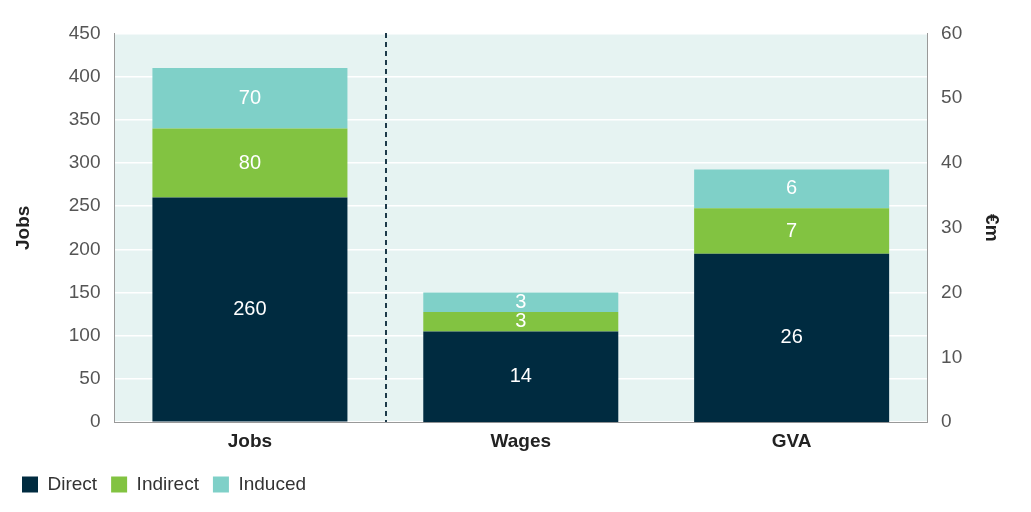 The height and width of the screenshot is (512, 1031). I want to click on y2-tick-label: 20, so click(952, 291).